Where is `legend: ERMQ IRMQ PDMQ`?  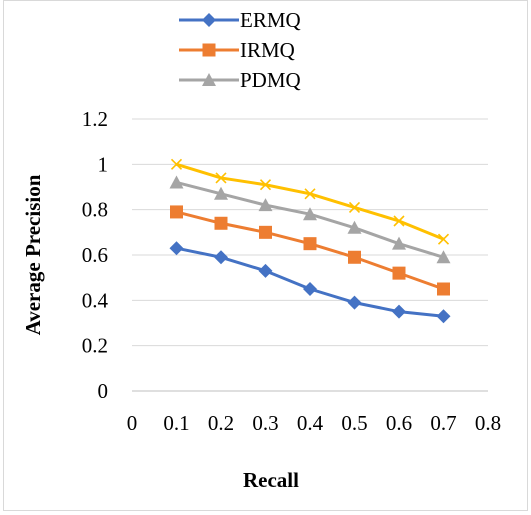
legend: ERMQ IRMQ PDMQ is located at coordinates (240, 50).